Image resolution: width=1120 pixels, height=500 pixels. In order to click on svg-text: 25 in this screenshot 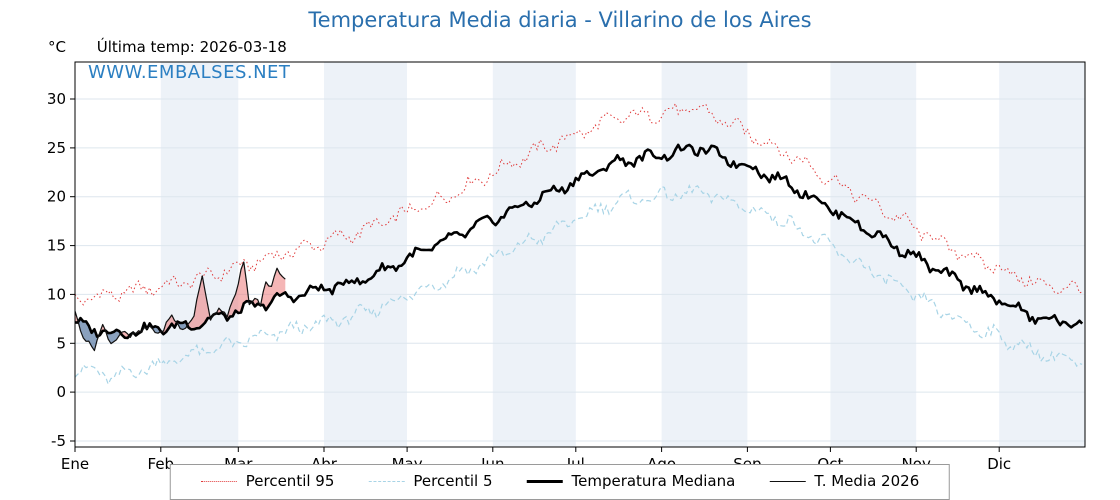, I will do `click(56, 148)`.